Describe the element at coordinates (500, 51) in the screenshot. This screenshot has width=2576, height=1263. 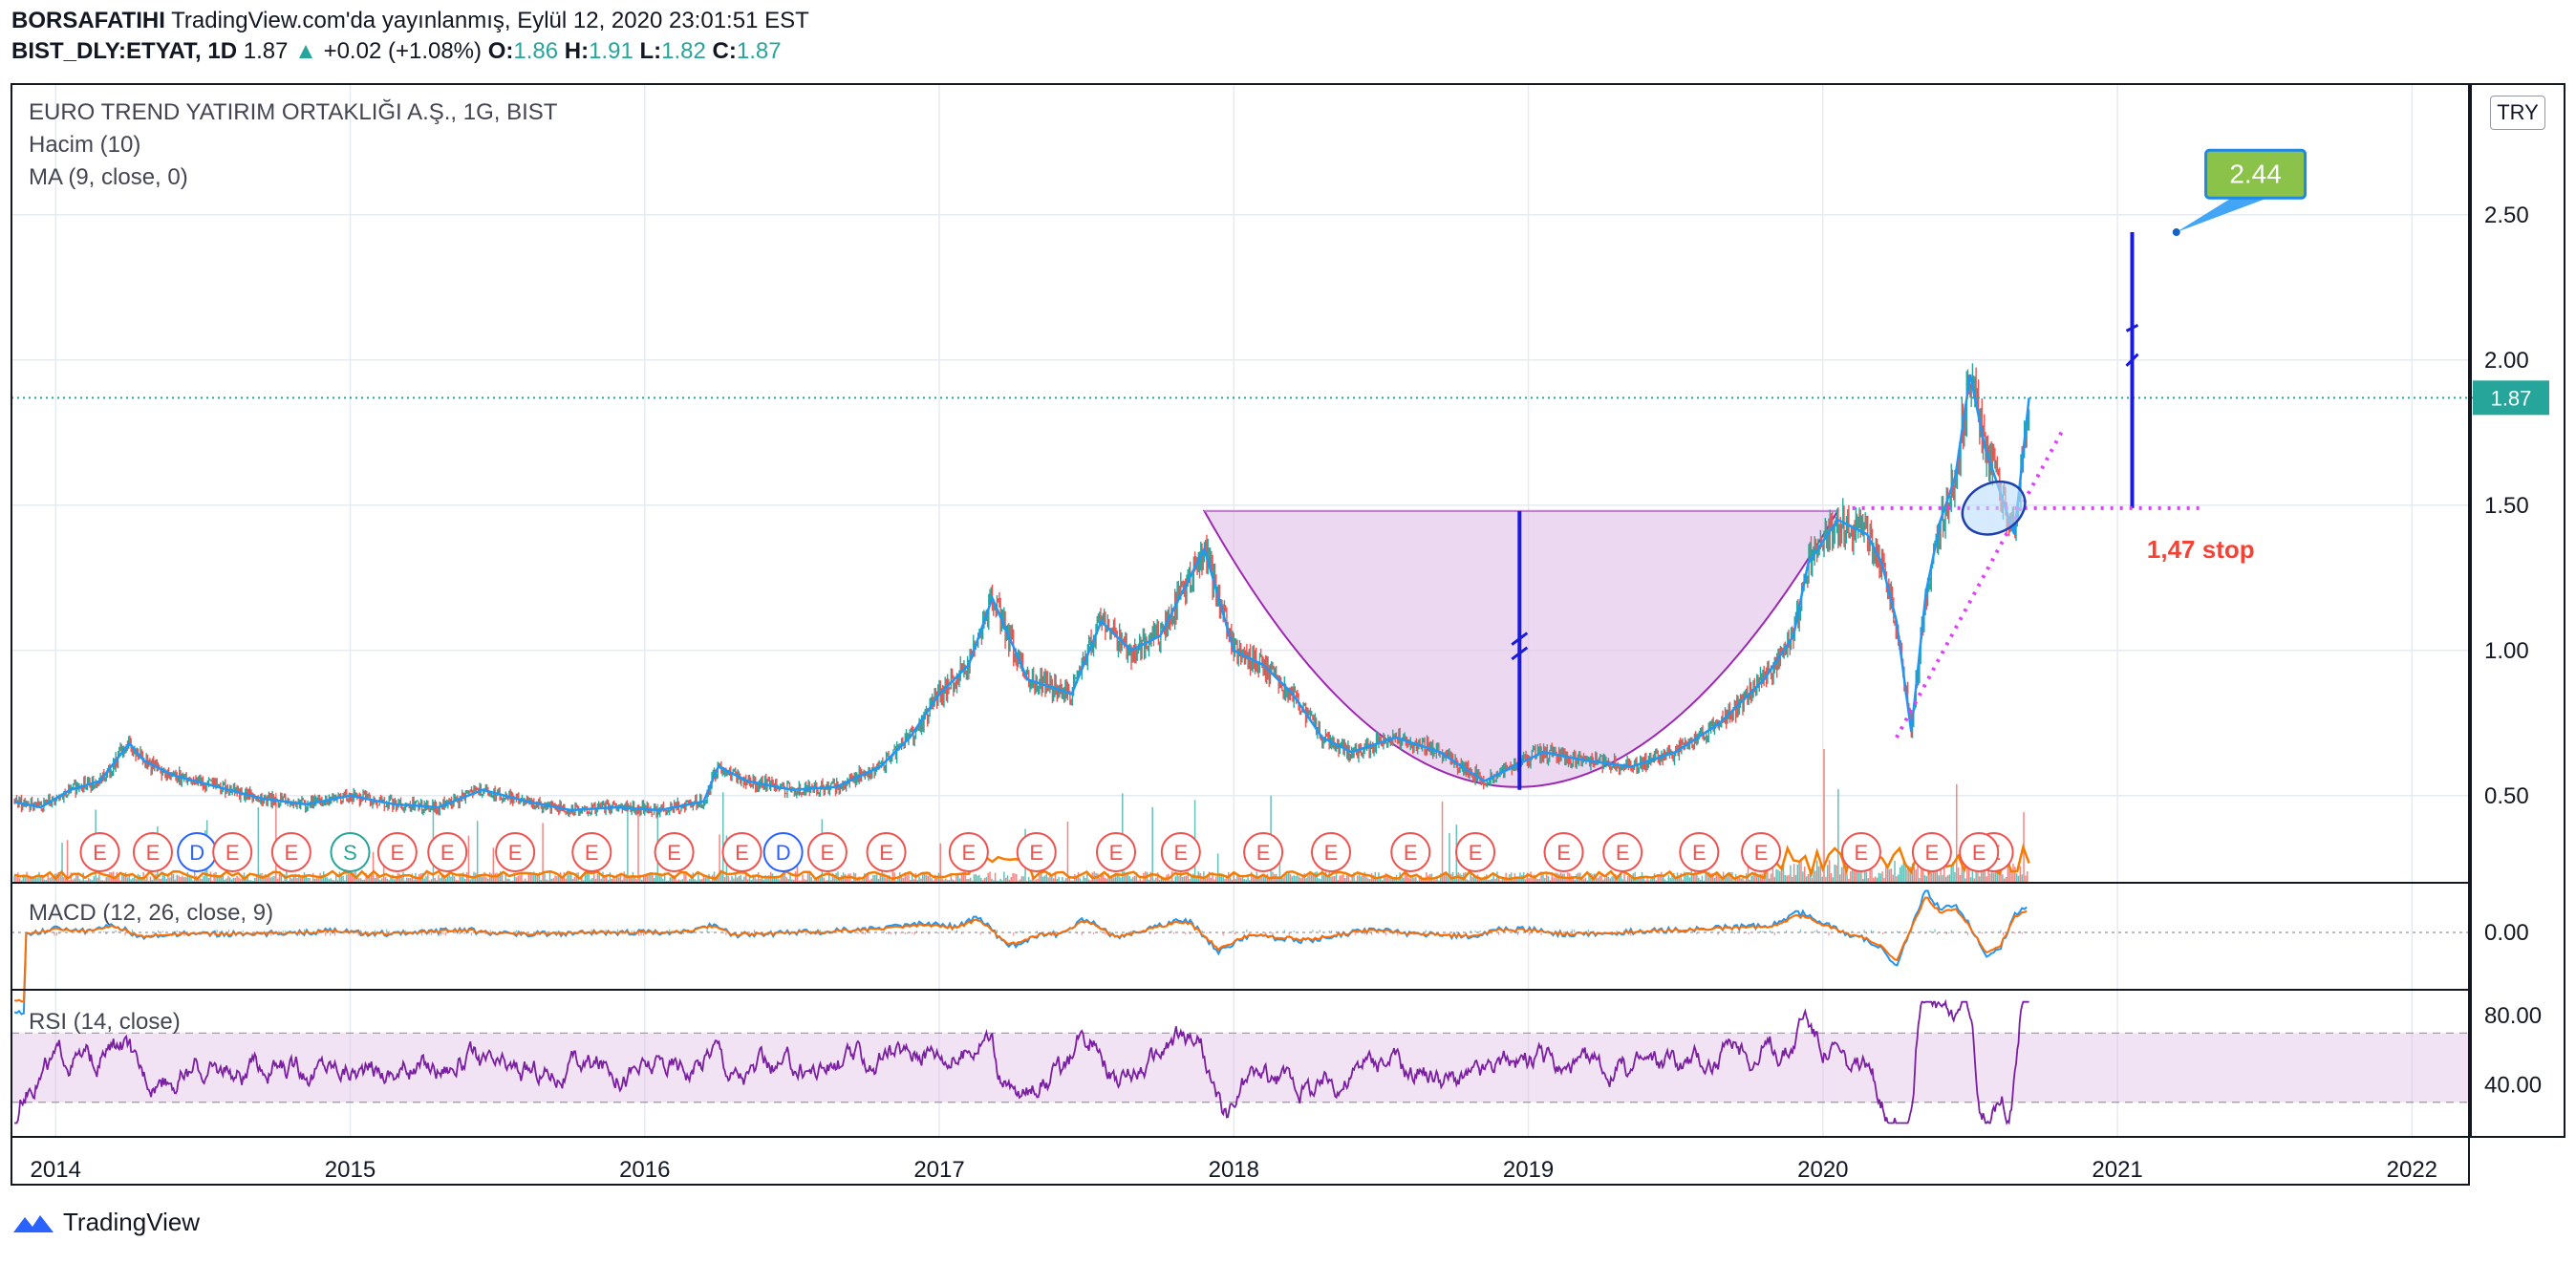
I see `open-label: O:` at that location.